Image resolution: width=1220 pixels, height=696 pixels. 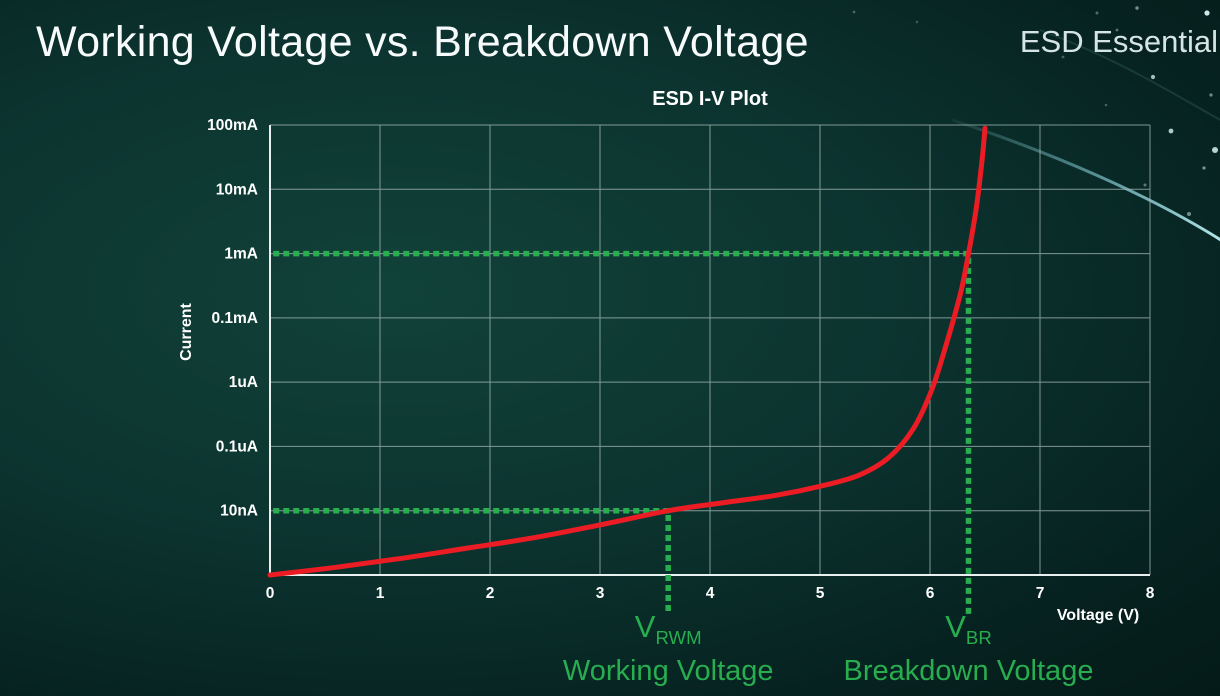 I want to click on x-tick-label: 4, so click(x=710, y=593).